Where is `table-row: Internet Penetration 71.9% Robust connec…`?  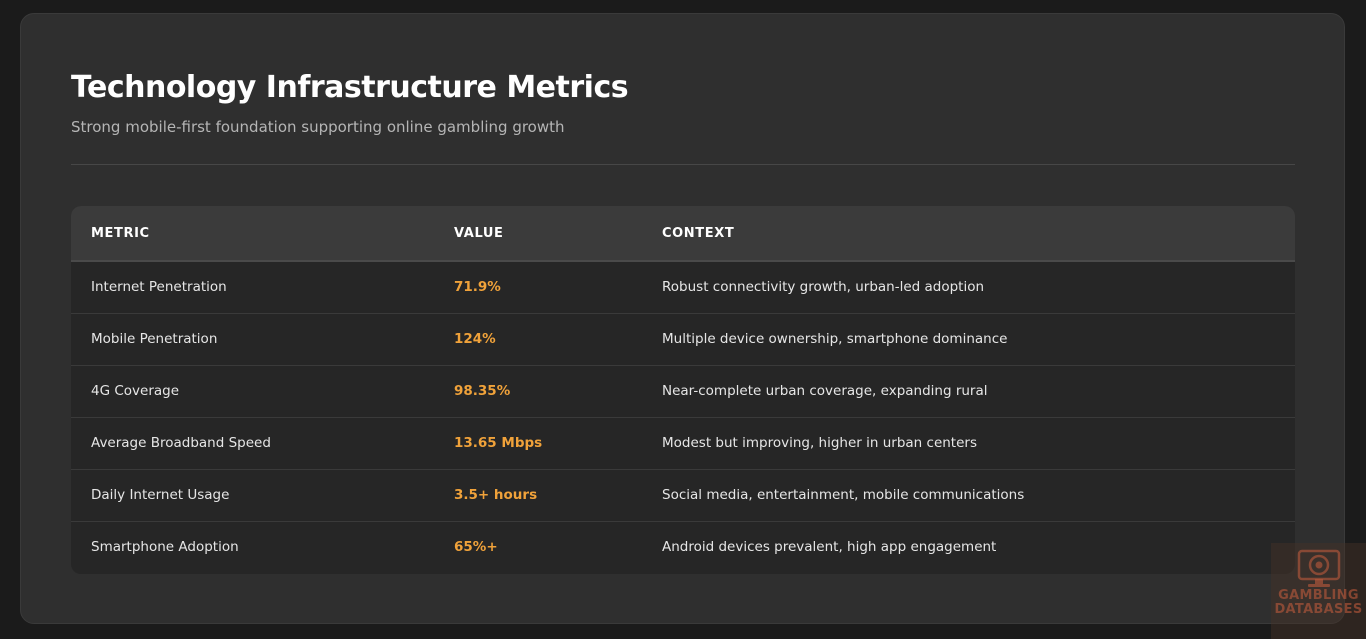 table-row: Internet Penetration 71.9% Robust connec… is located at coordinates (683, 287).